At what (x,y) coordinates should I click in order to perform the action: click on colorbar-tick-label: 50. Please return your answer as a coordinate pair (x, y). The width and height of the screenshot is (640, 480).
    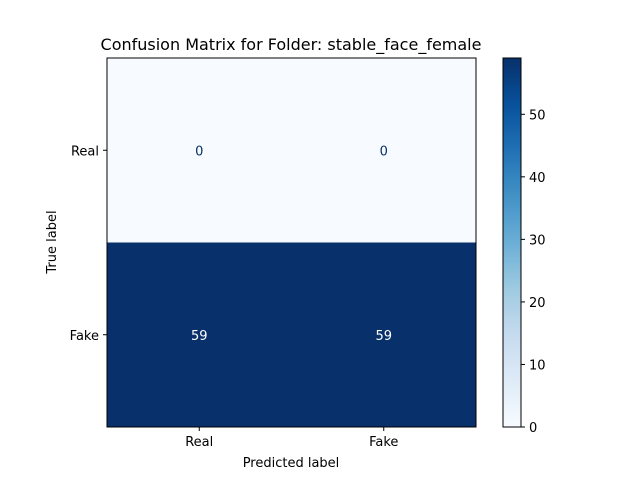
    Looking at the image, I should click on (537, 115).